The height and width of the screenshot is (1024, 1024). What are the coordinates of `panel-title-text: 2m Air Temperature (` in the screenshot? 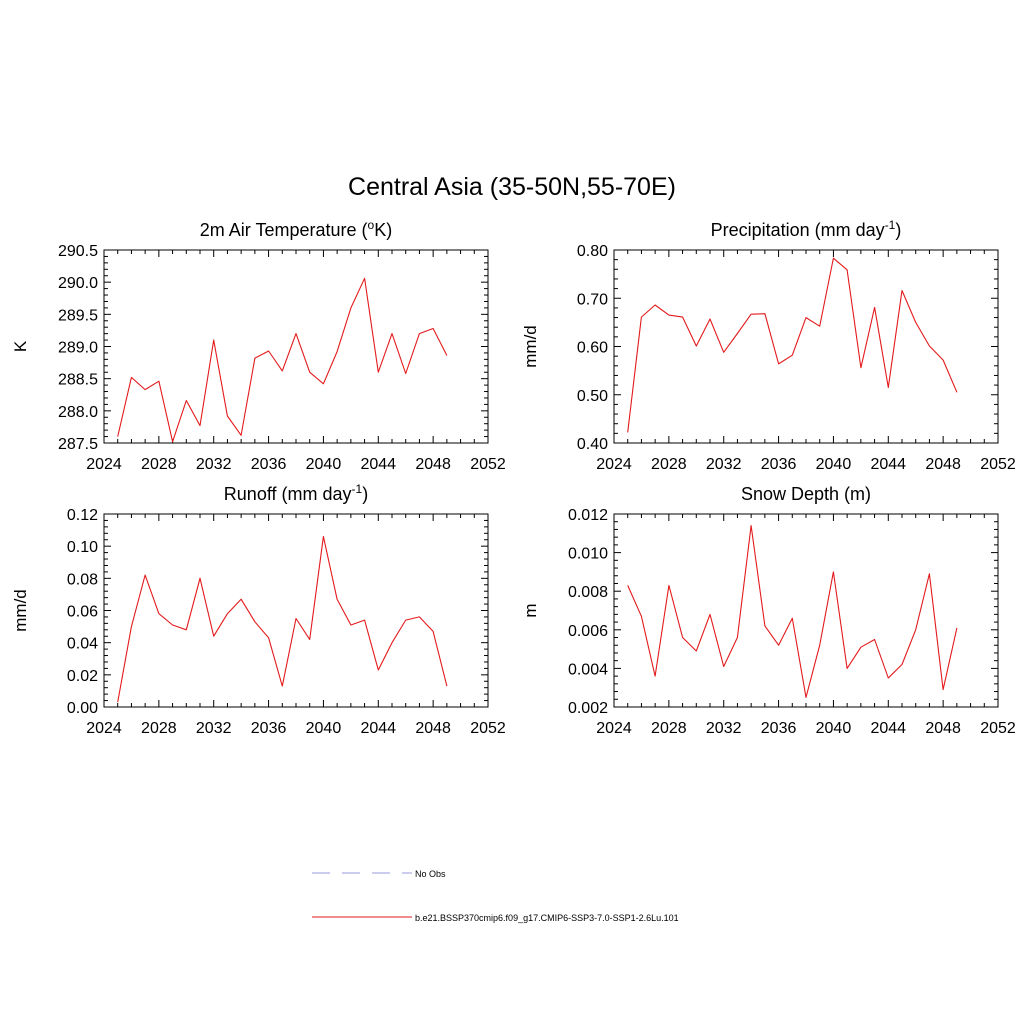 It's located at (284, 230).